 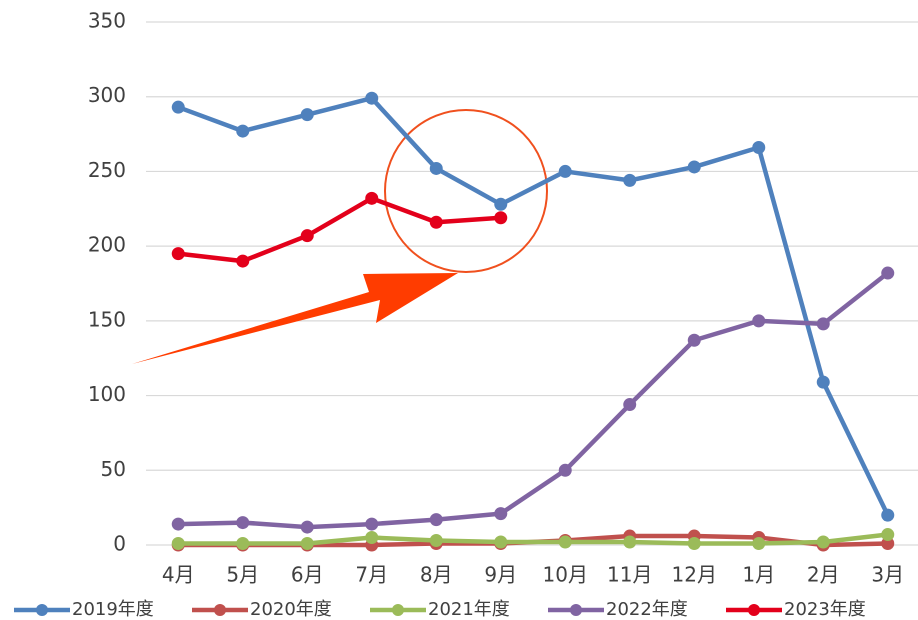 What do you see at coordinates (825, 609) in the screenshot?
I see `legend-label: 2023年度` at bounding box center [825, 609].